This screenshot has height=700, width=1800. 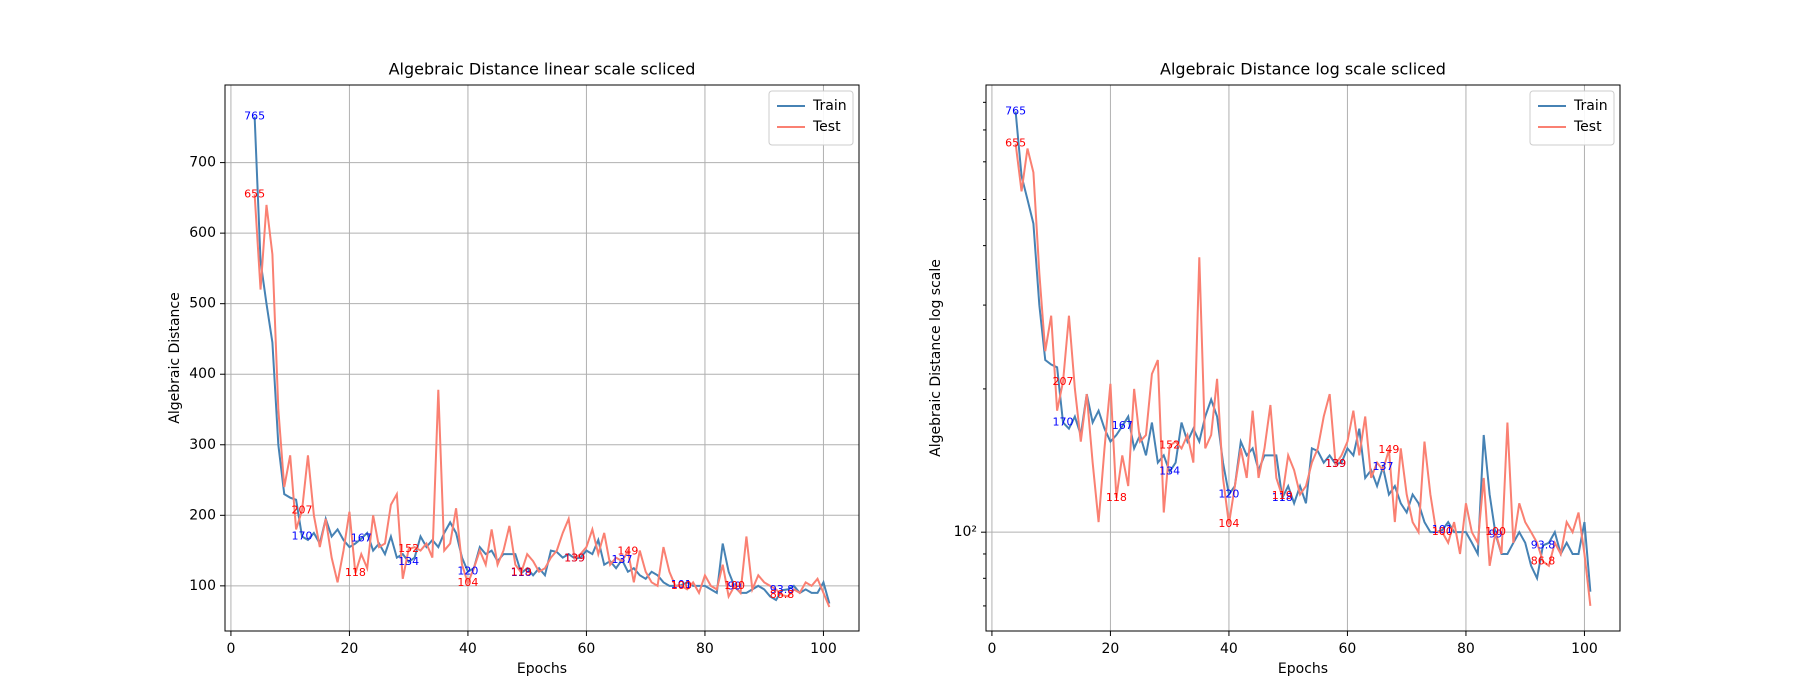 I want to click on y-tick-label: 100, so click(x=202, y=586).